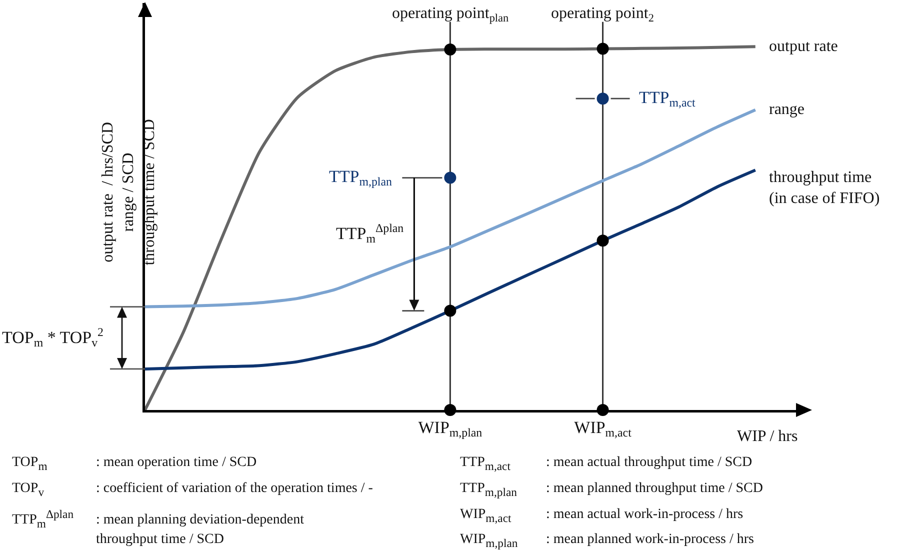 The width and height of the screenshot is (924, 560). Describe the element at coordinates (787, 109) in the screenshot. I see `series-label: range` at that location.